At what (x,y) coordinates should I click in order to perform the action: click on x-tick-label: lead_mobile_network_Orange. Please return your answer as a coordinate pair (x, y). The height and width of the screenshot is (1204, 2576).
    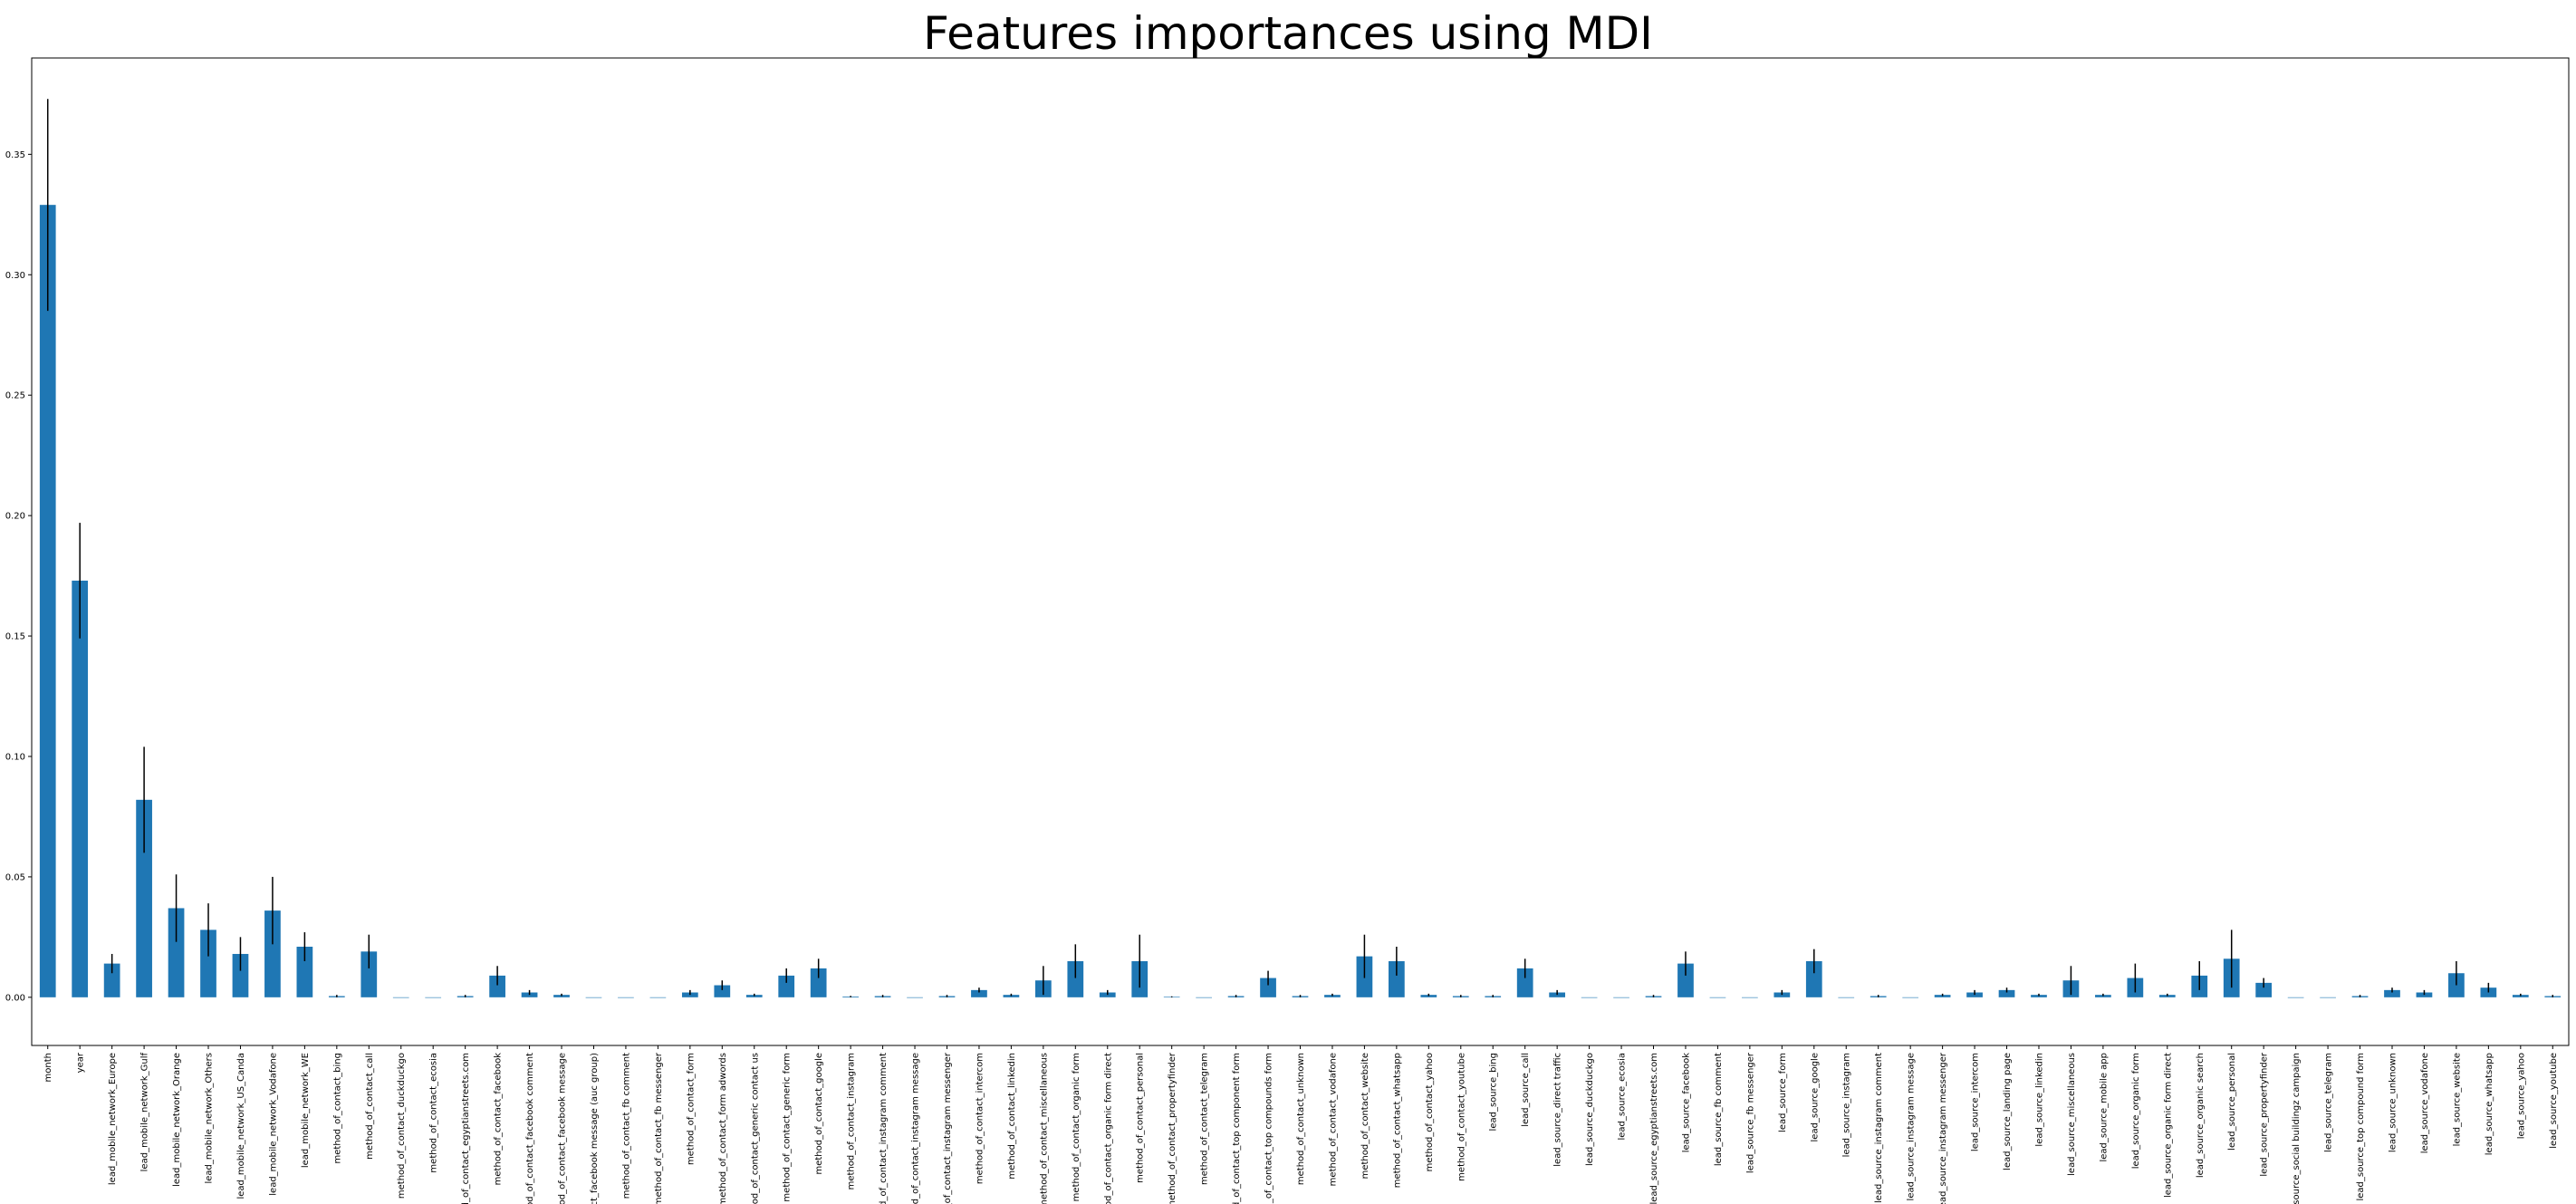
    Looking at the image, I should click on (177, 1120).